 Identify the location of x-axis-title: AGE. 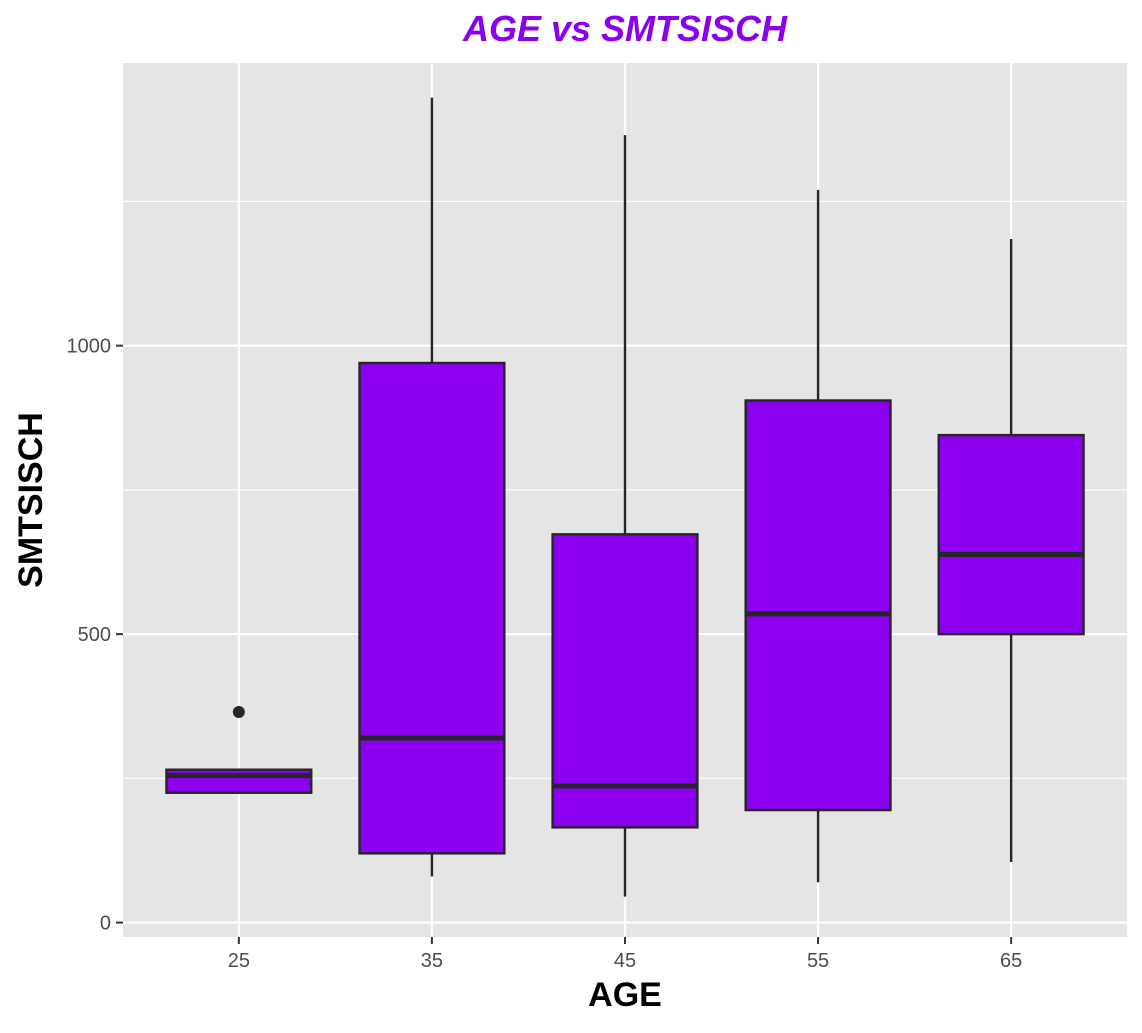
(625, 995).